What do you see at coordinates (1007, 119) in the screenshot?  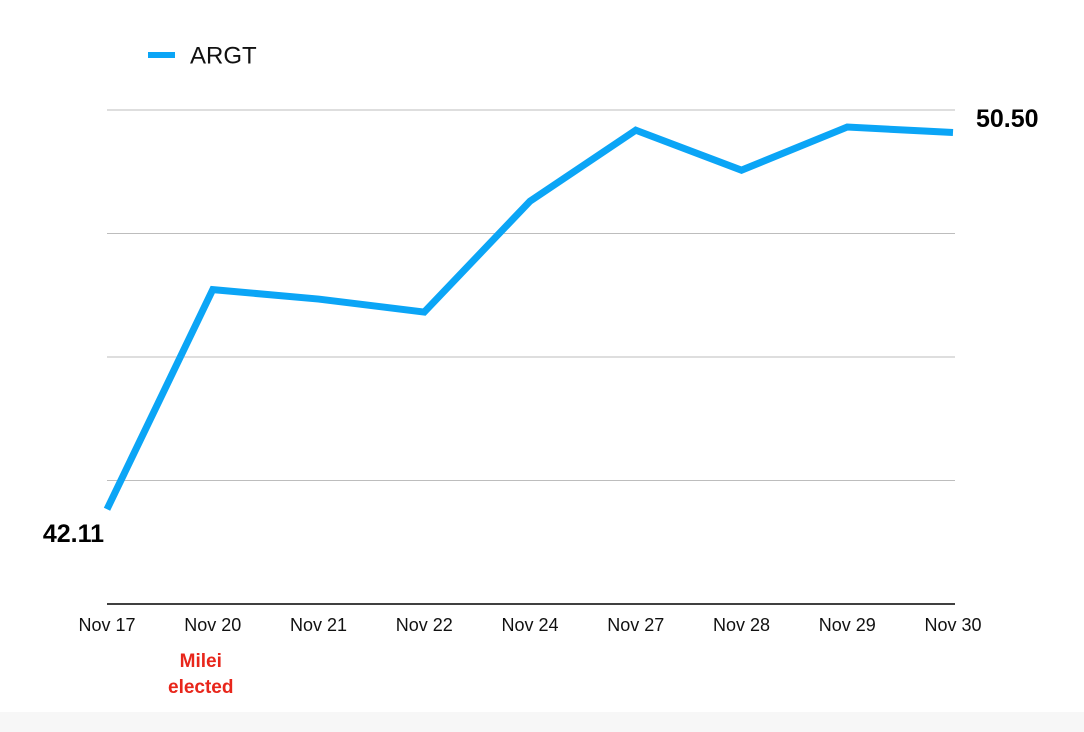 I see `value-label: 50.50` at bounding box center [1007, 119].